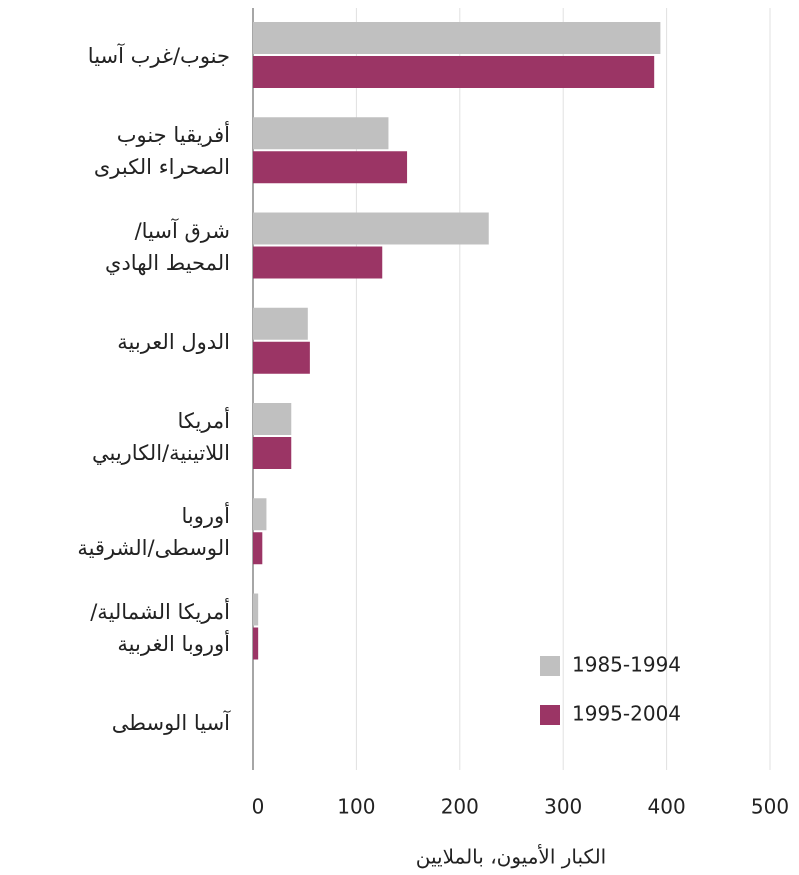 This screenshot has height=875, width=799. I want to click on x-tick-label: 0, so click(258, 807).